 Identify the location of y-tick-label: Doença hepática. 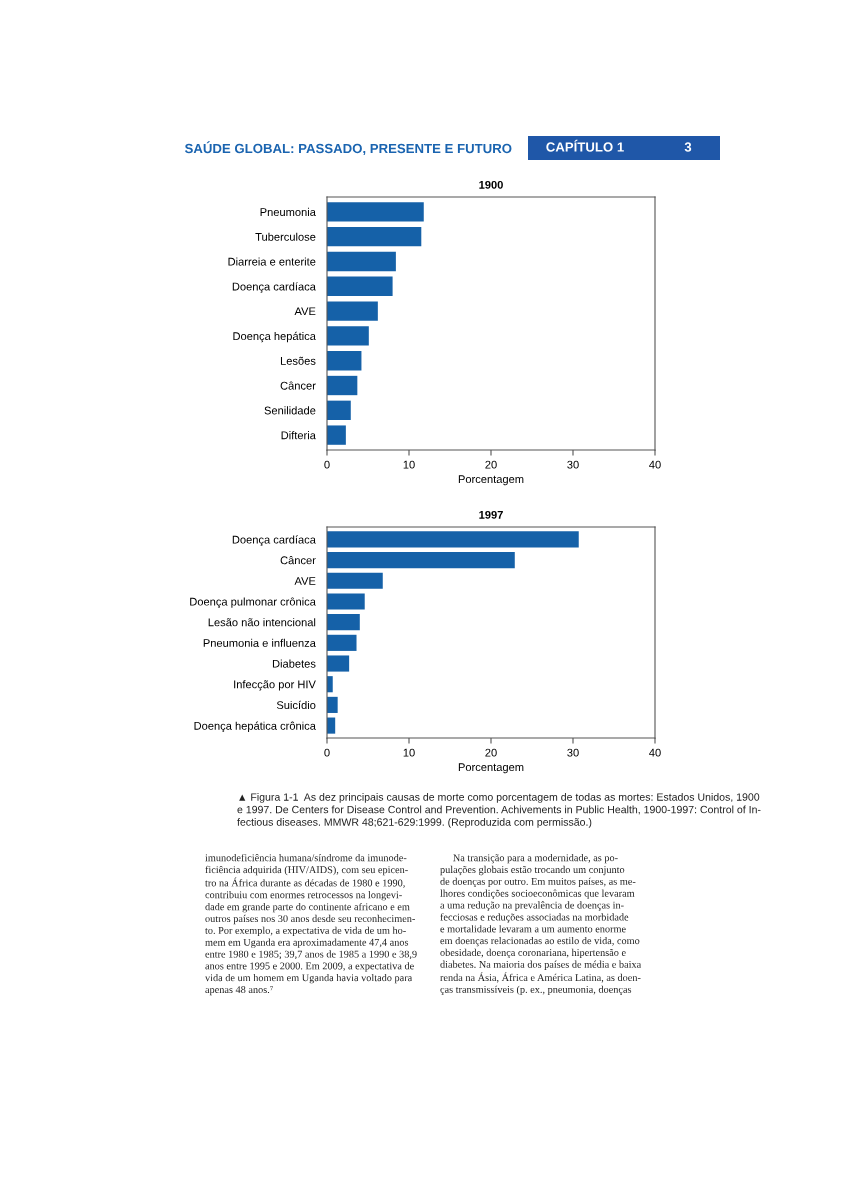
(274, 337).